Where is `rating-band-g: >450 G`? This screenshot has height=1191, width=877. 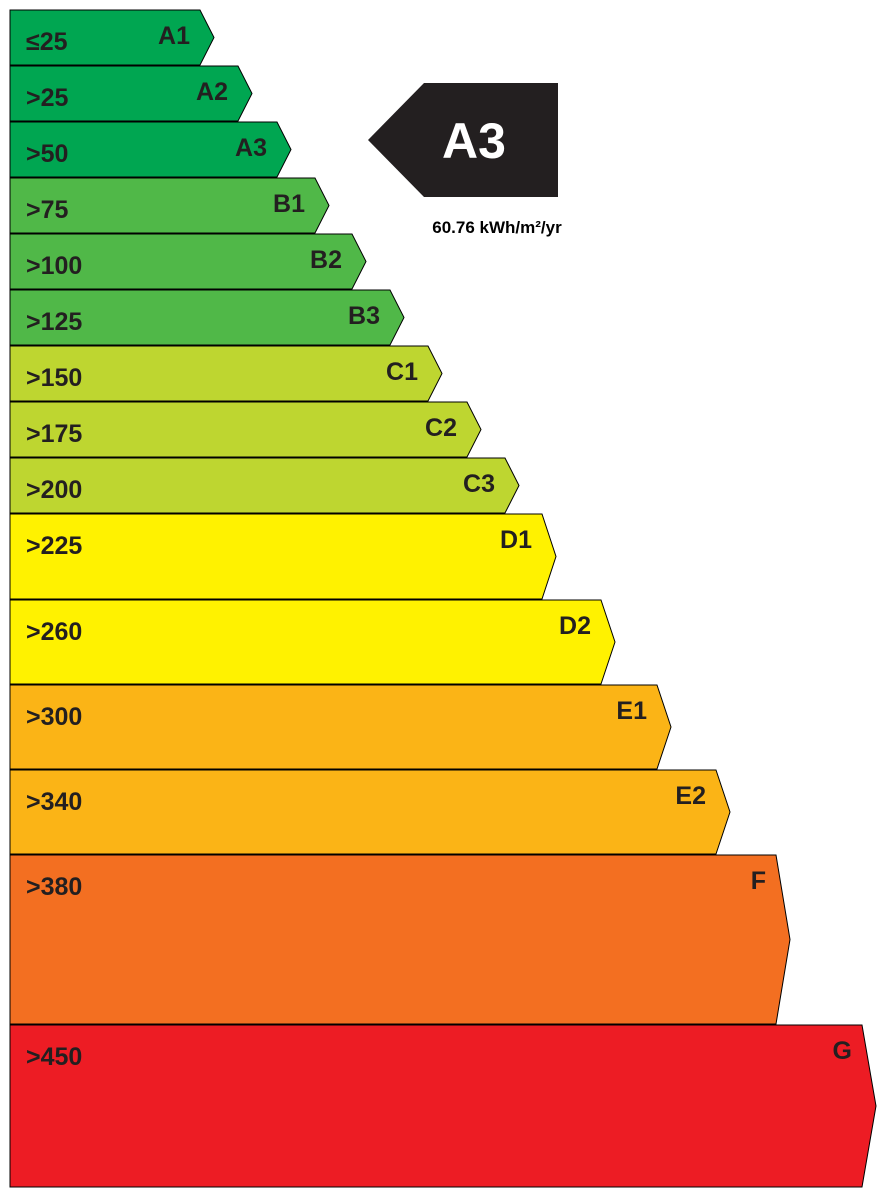
rating-band-g: >450 G is located at coordinates (443, 1106).